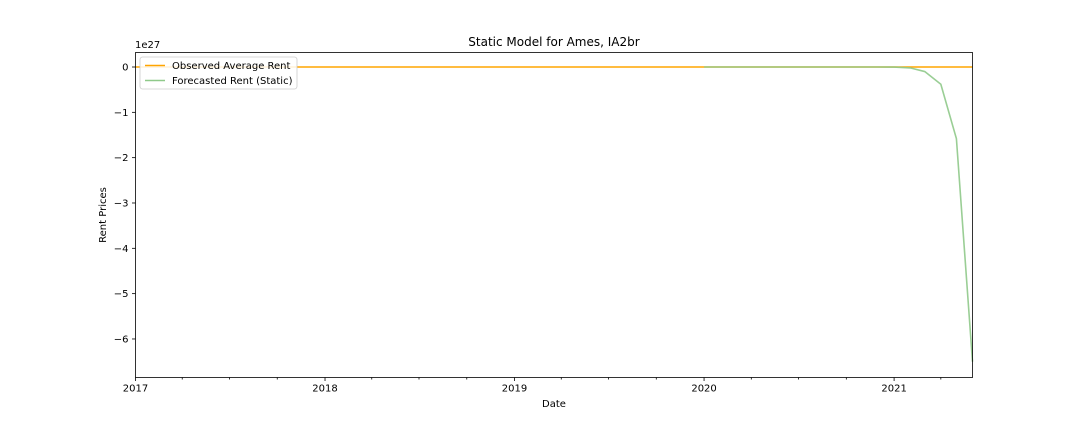 Image resolution: width=1080 pixels, height=437 pixels. Describe the element at coordinates (232, 81) in the screenshot. I see `legend-label: Forecasted Rent (Static)` at that location.